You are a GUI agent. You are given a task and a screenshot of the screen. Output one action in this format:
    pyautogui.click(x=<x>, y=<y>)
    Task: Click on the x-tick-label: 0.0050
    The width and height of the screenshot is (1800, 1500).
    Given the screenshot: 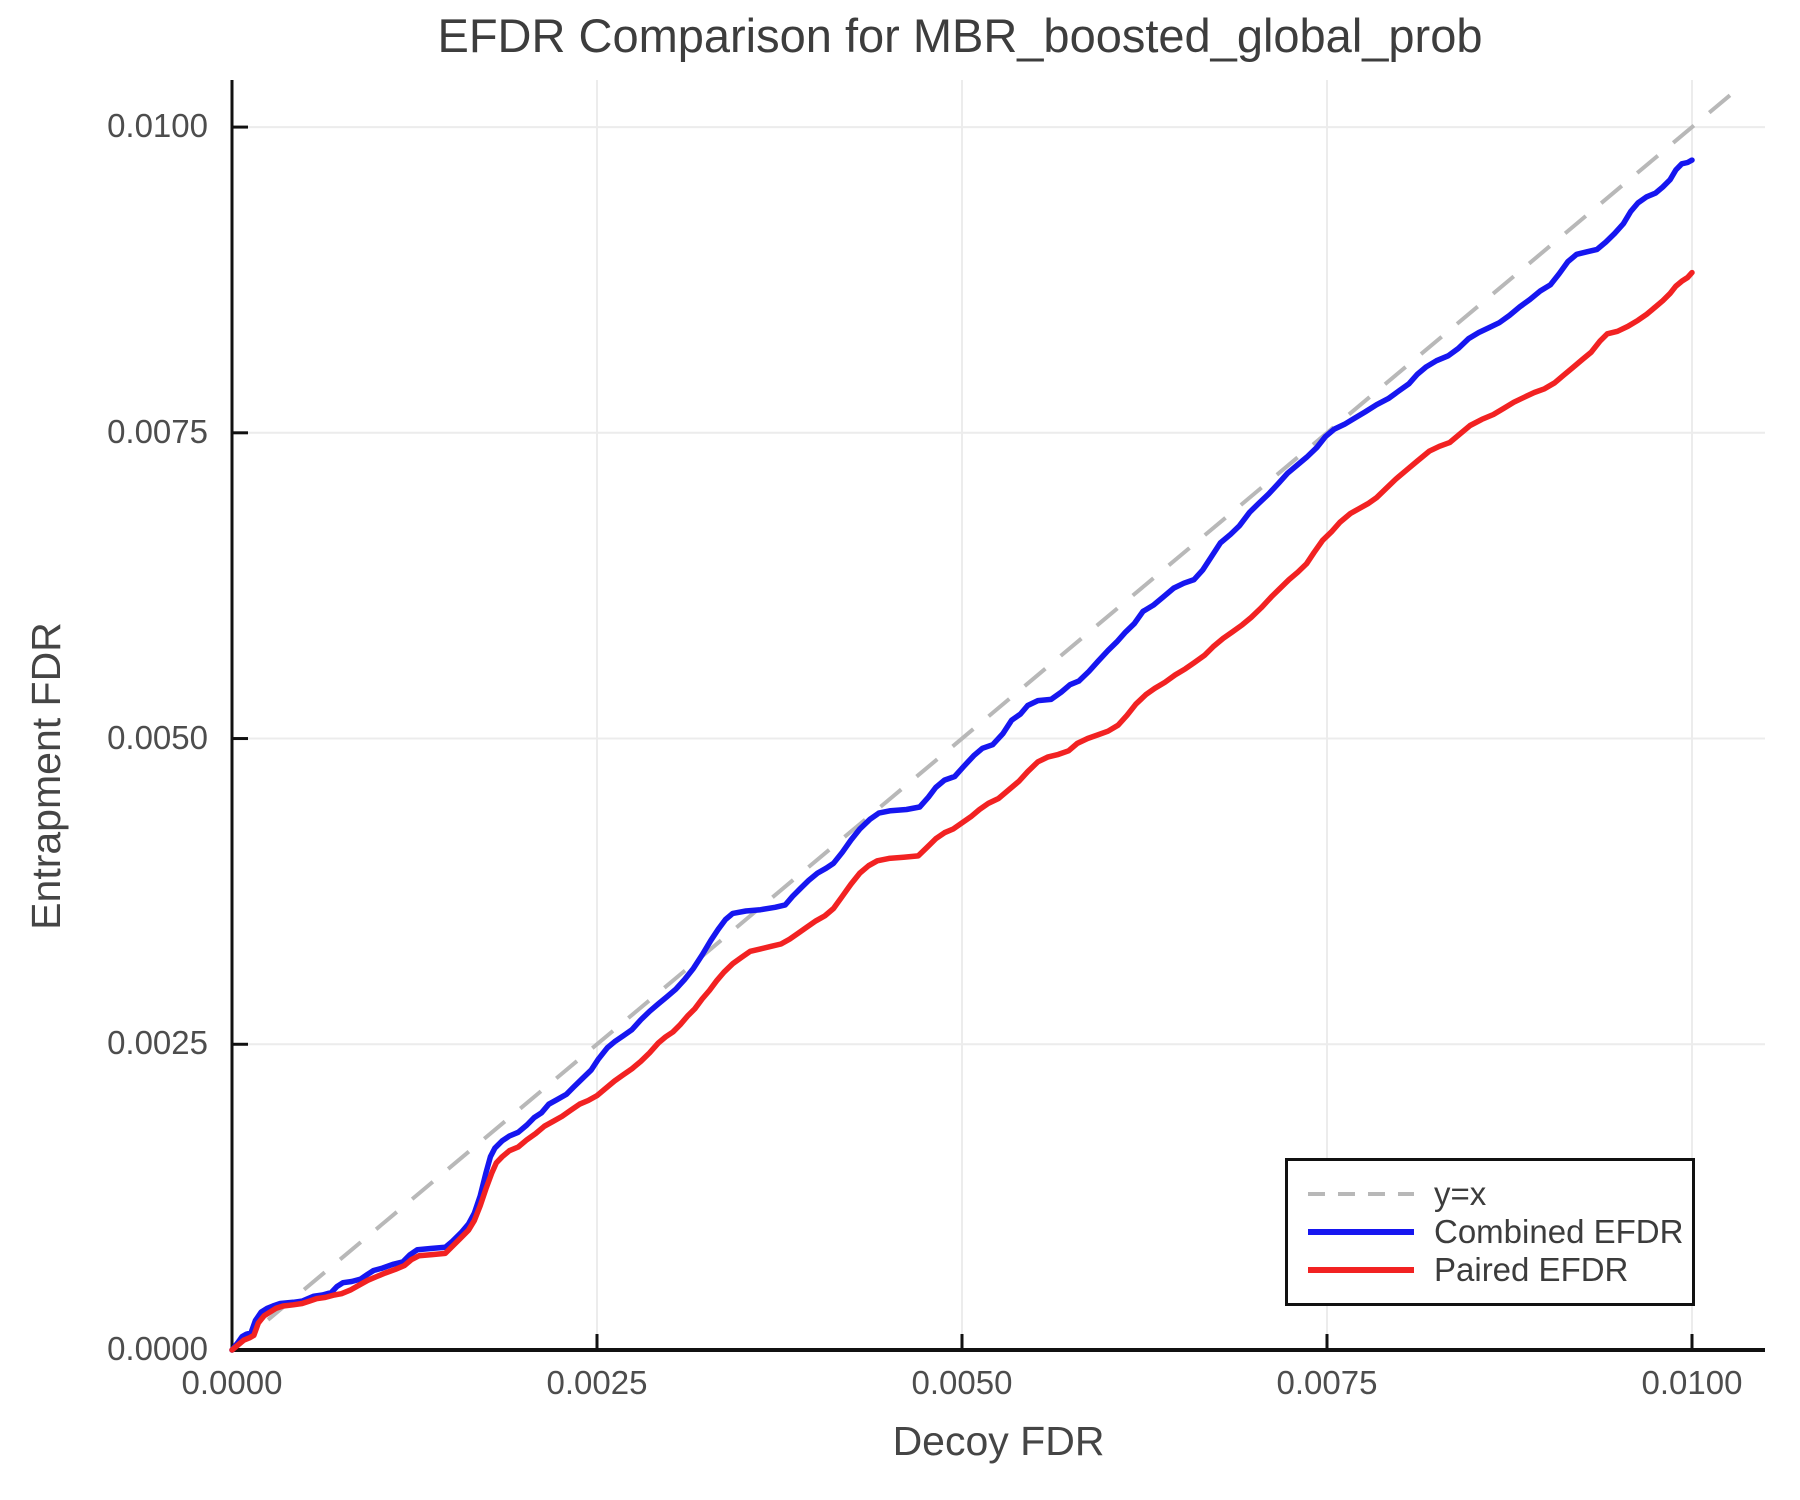 What is the action you would take?
    pyautogui.click(x=962, y=1382)
    